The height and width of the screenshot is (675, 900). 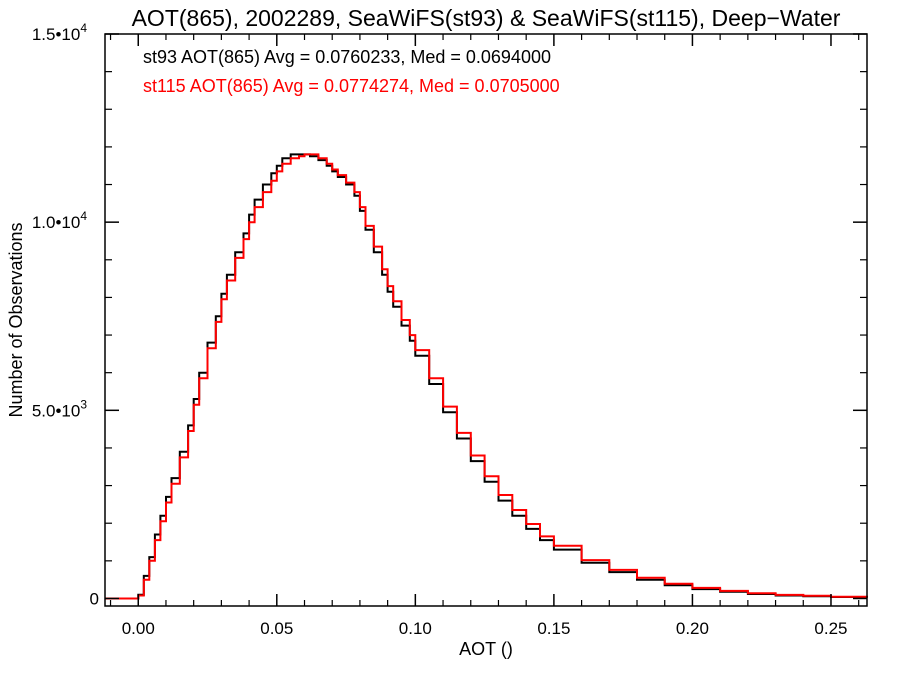 What do you see at coordinates (94, 598) in the screenshot?
I see `y-tick-label: 0` at bounding box center [94, 598].